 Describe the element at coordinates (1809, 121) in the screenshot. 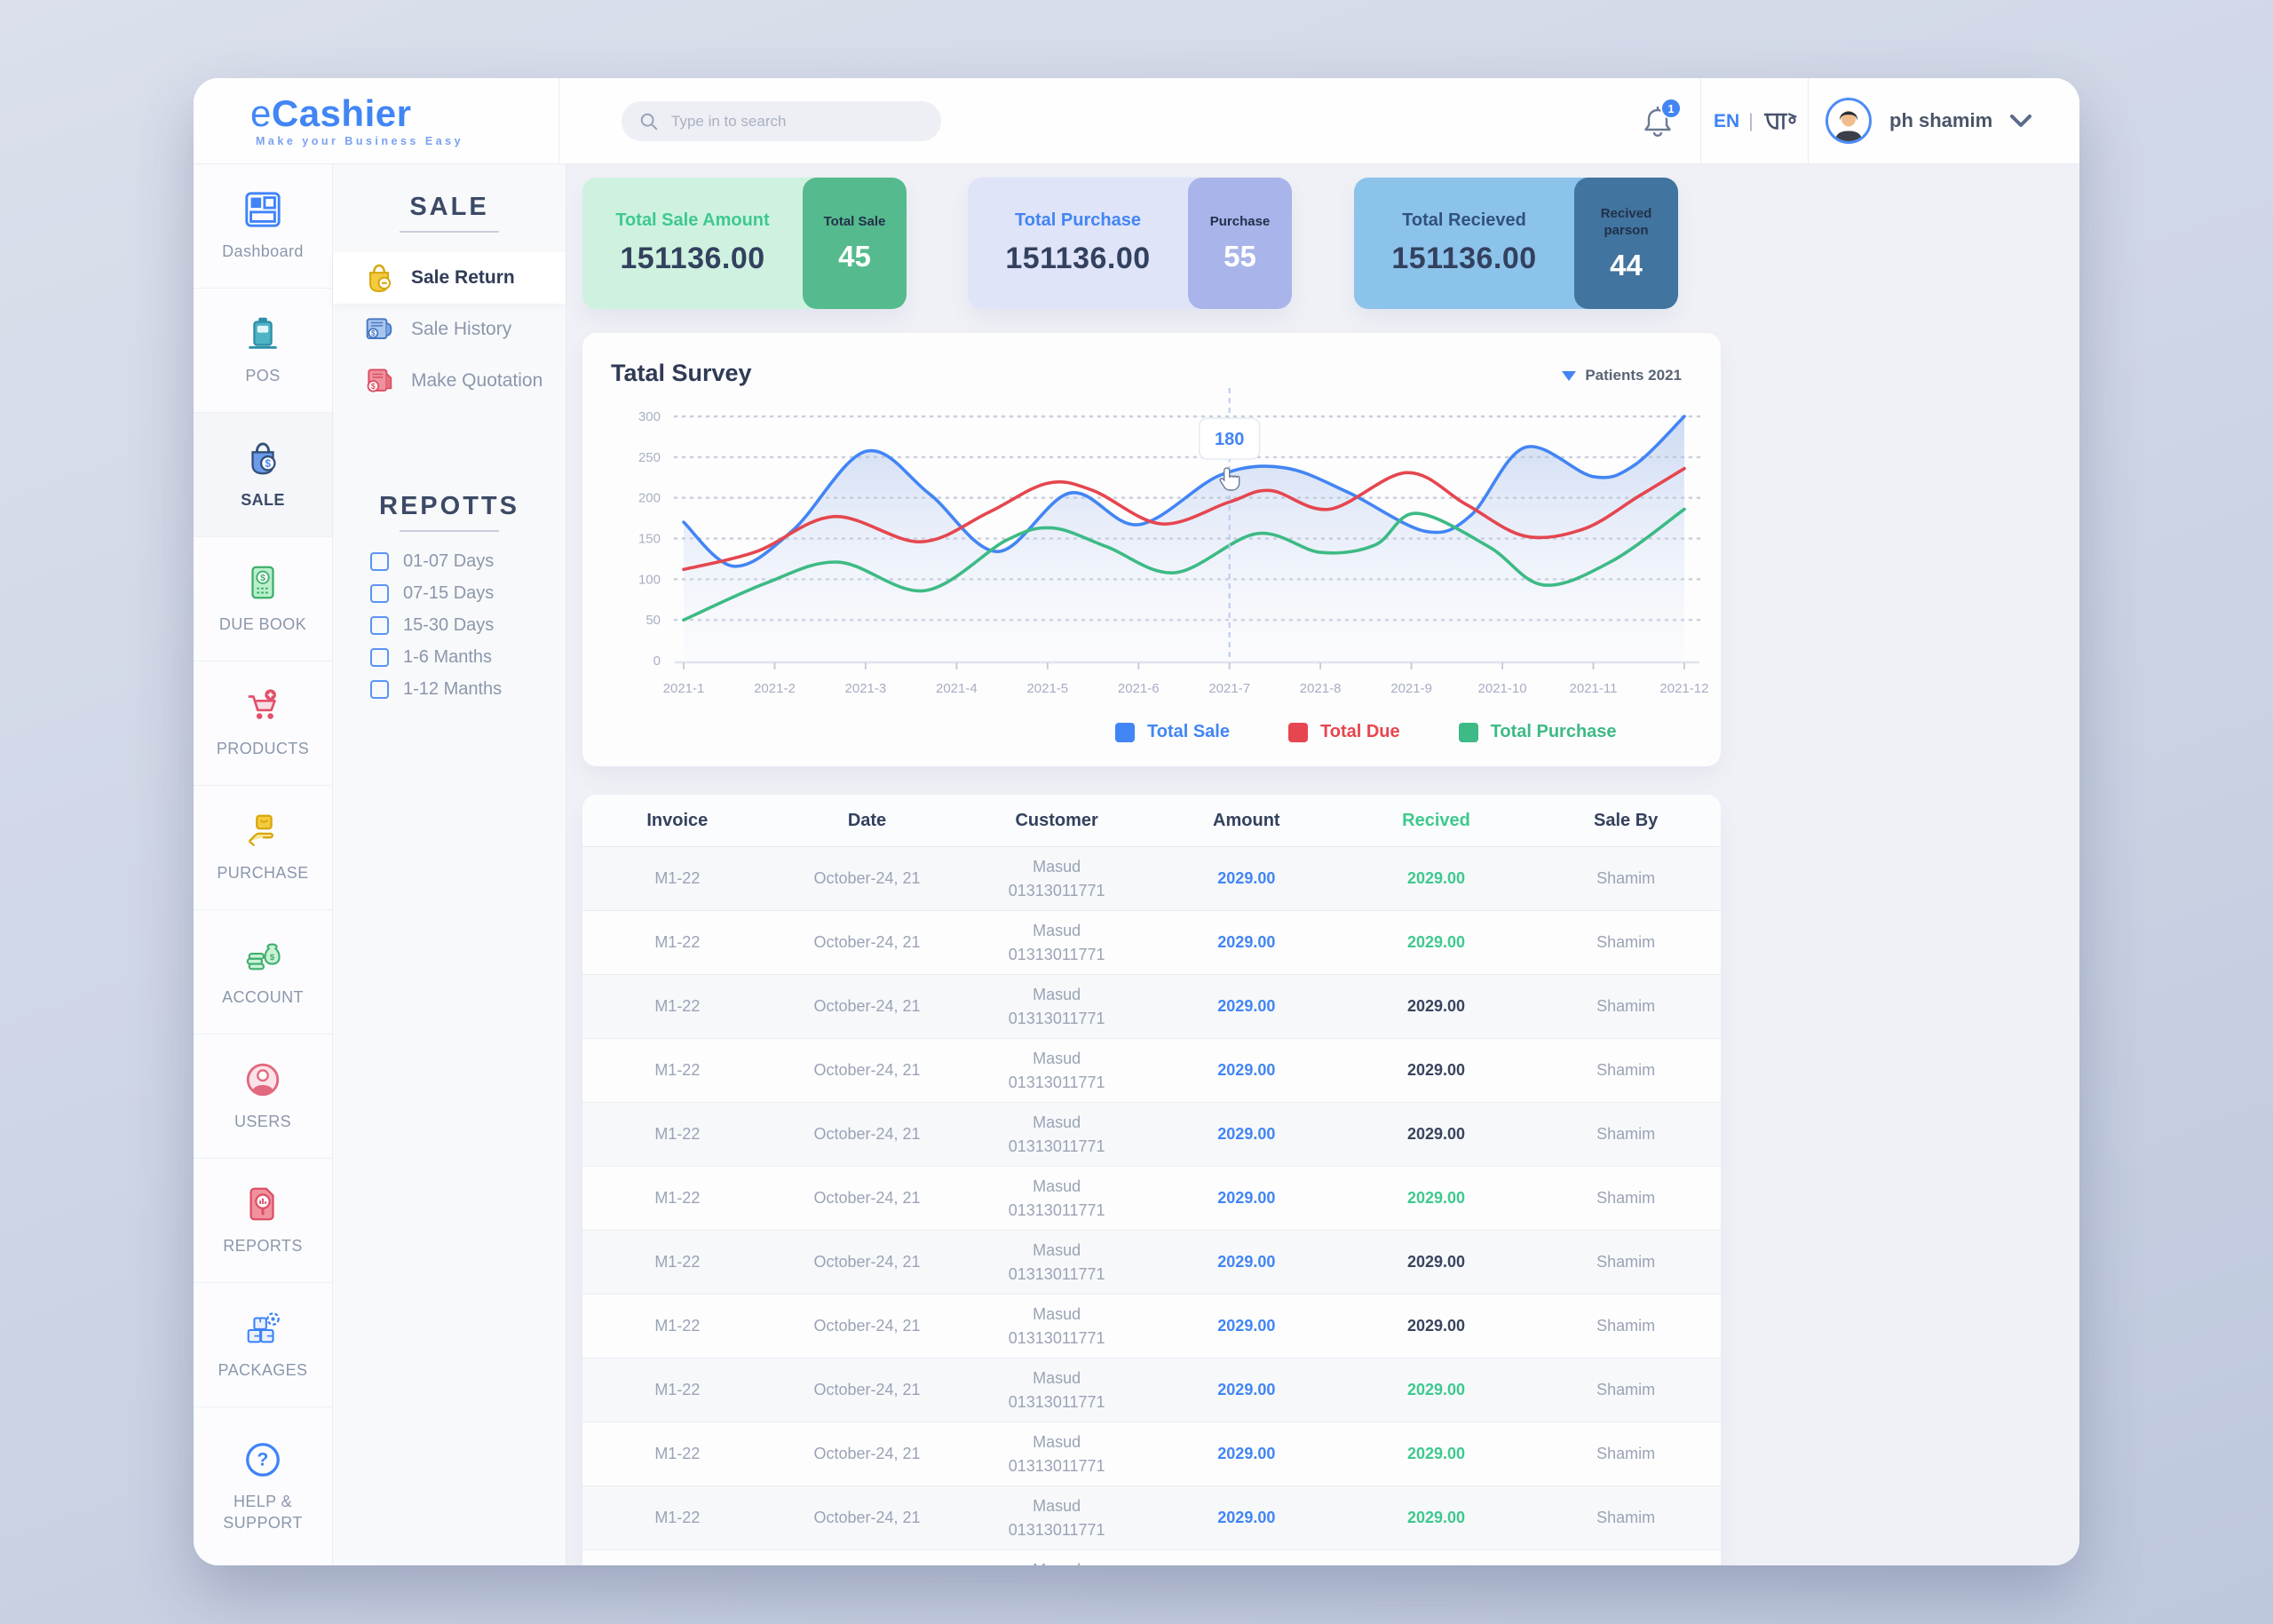

I see `header-divider` at that location.